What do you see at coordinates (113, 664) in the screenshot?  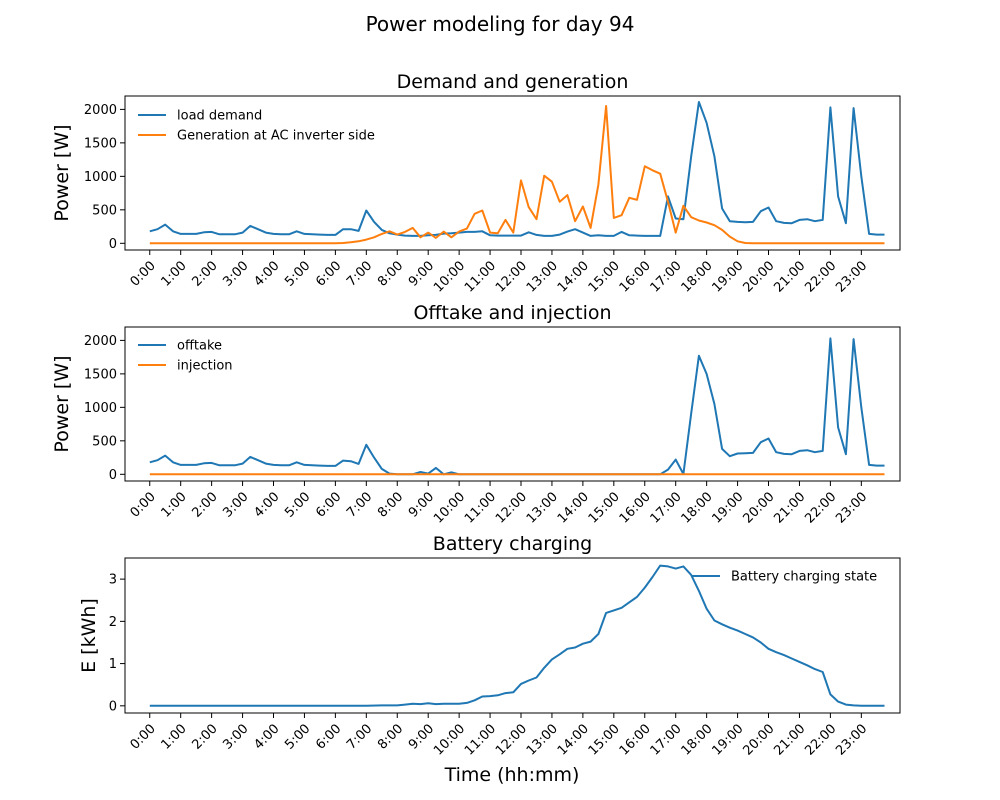 I see `y-tick-label: 1` at bounding box center [113, 664].